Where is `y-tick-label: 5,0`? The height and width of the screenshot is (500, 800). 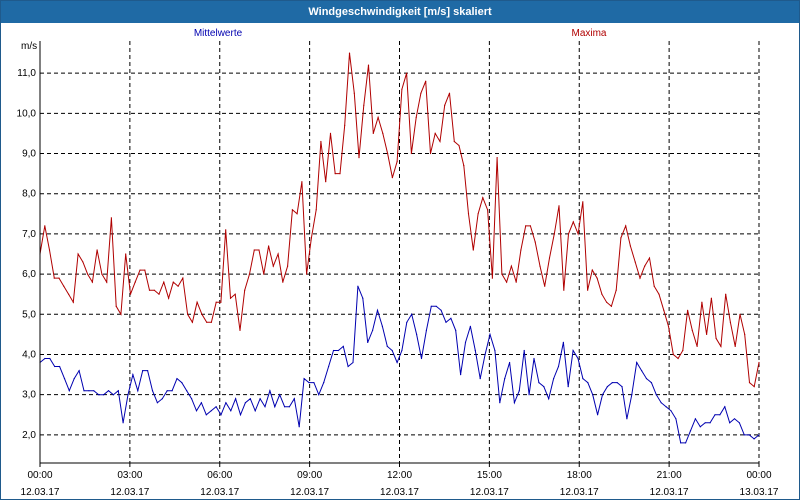
y-tick-label: 5,0 is located at coordinates (29, 314).